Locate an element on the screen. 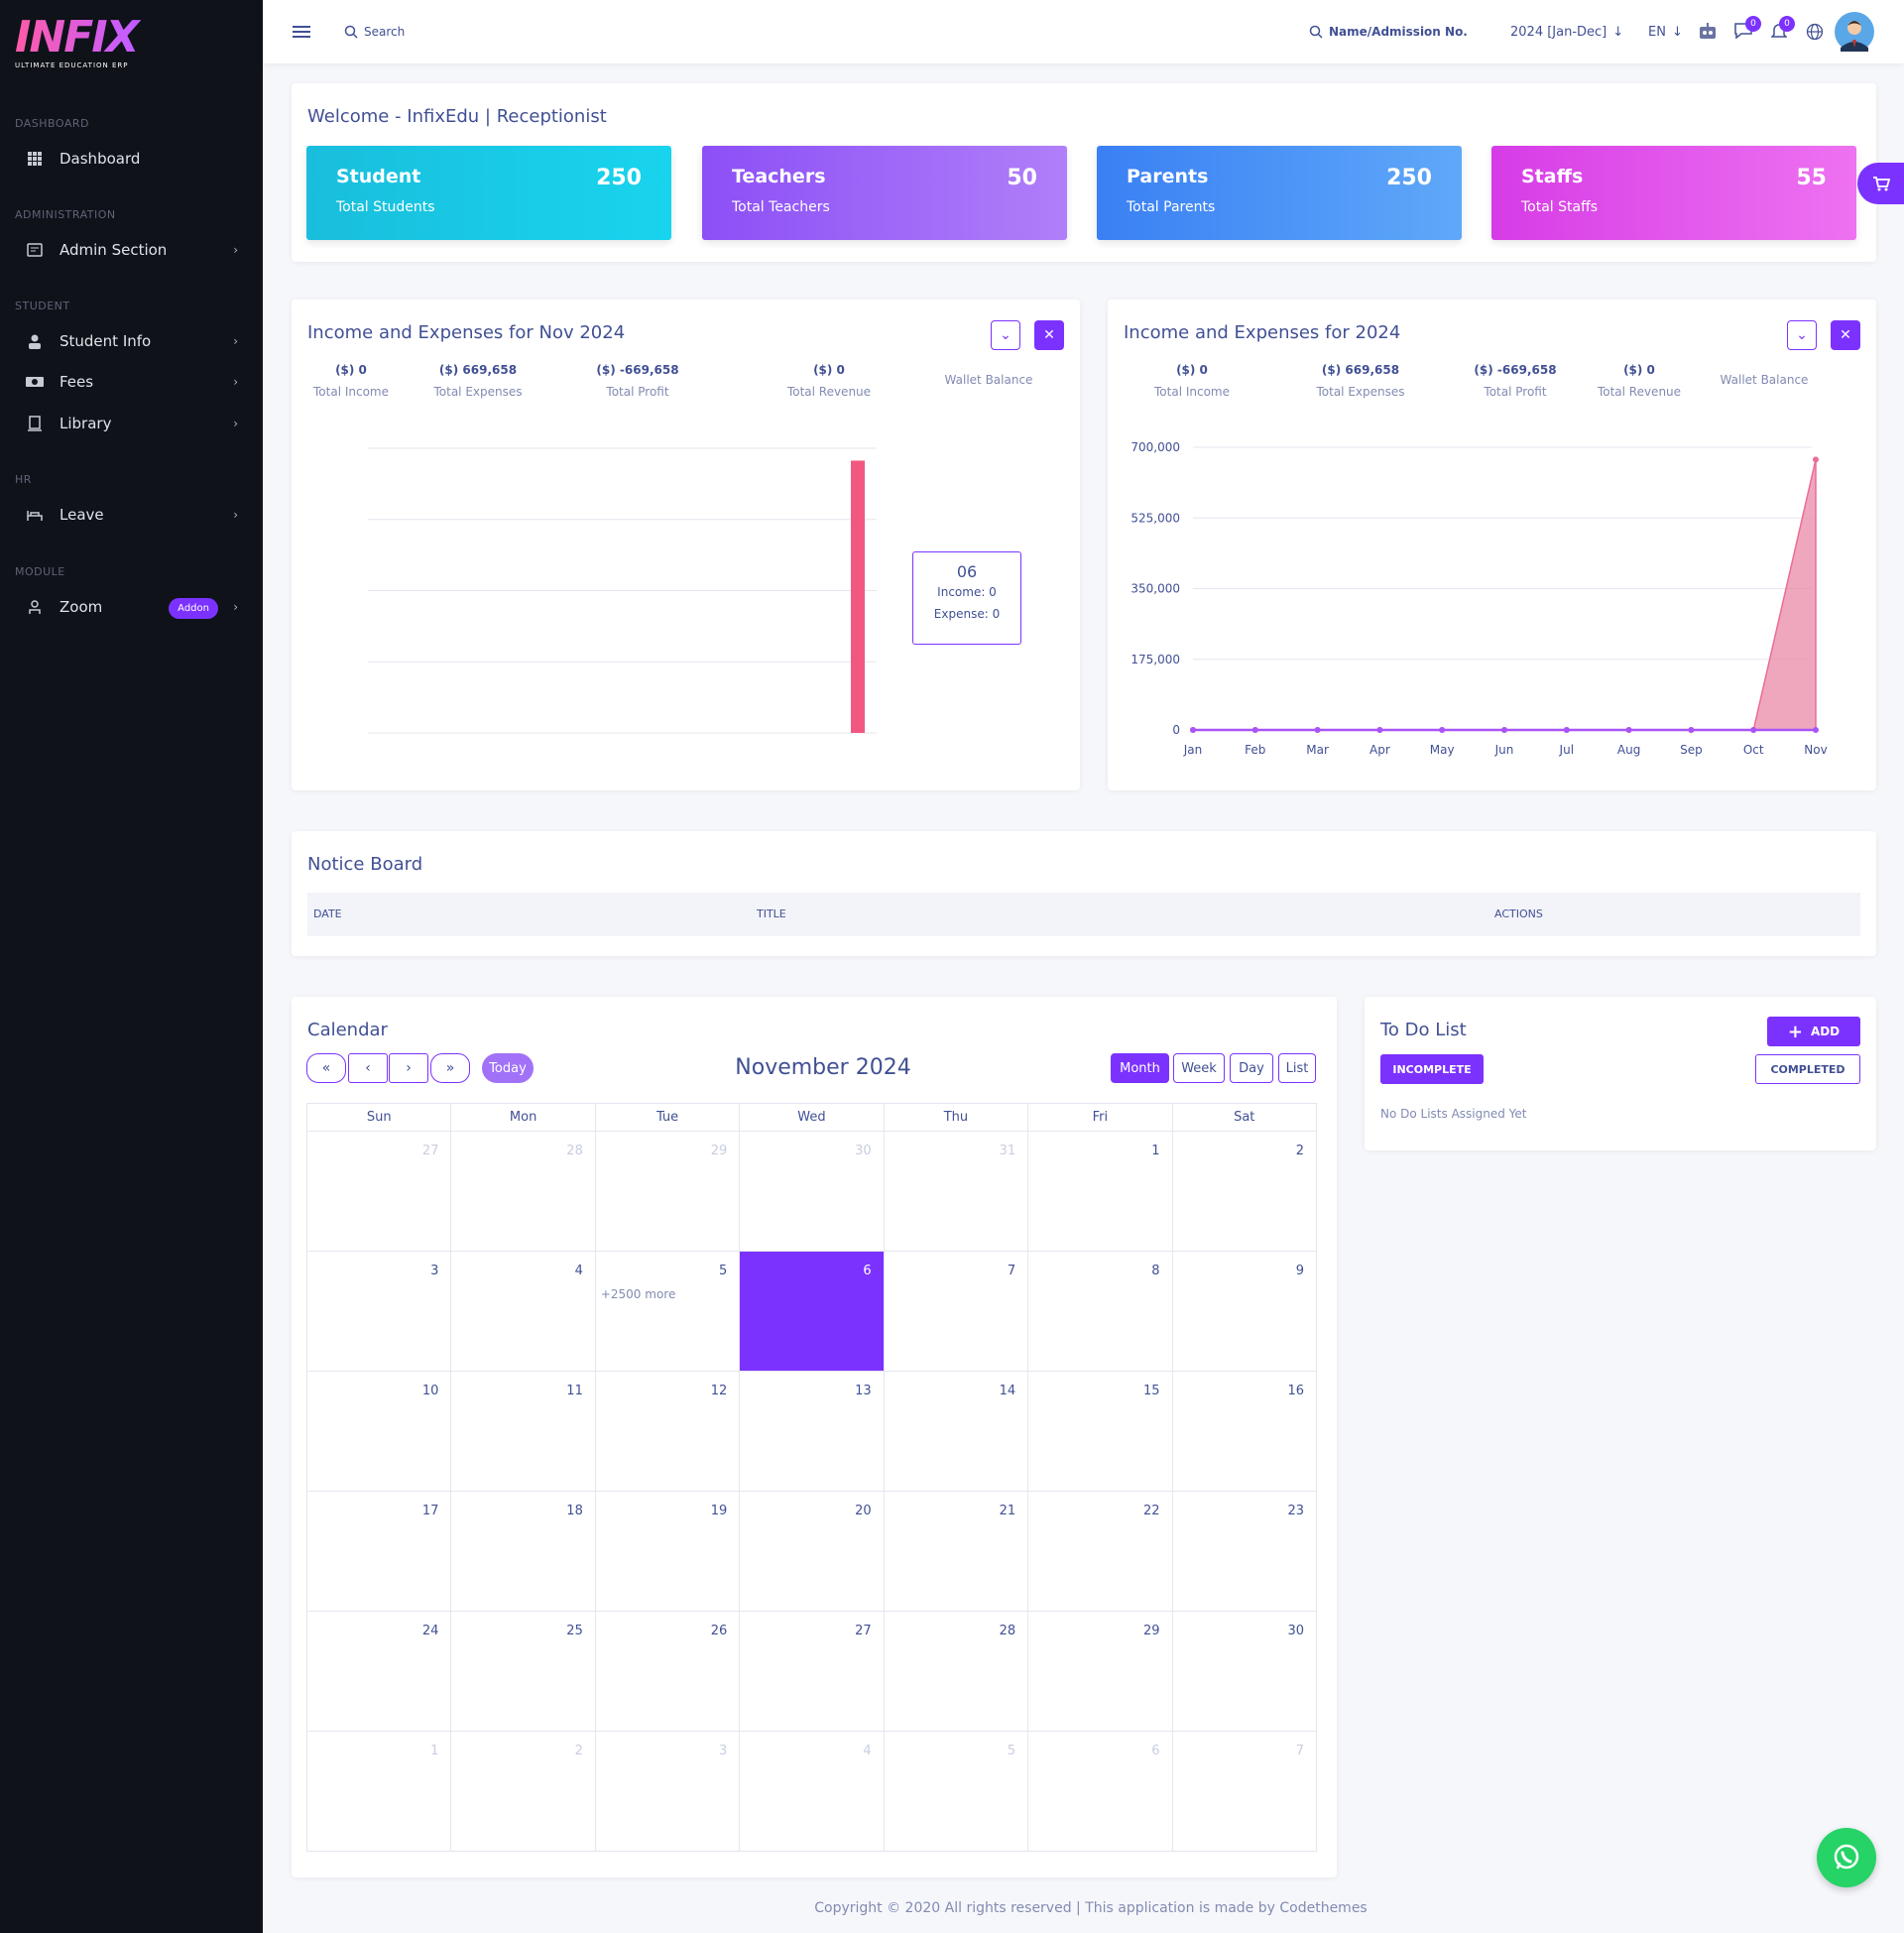 The width and height of the screenshot is (1904, 1933). sidebar-item-leave: Leave › is located at coordinates (136, 515).